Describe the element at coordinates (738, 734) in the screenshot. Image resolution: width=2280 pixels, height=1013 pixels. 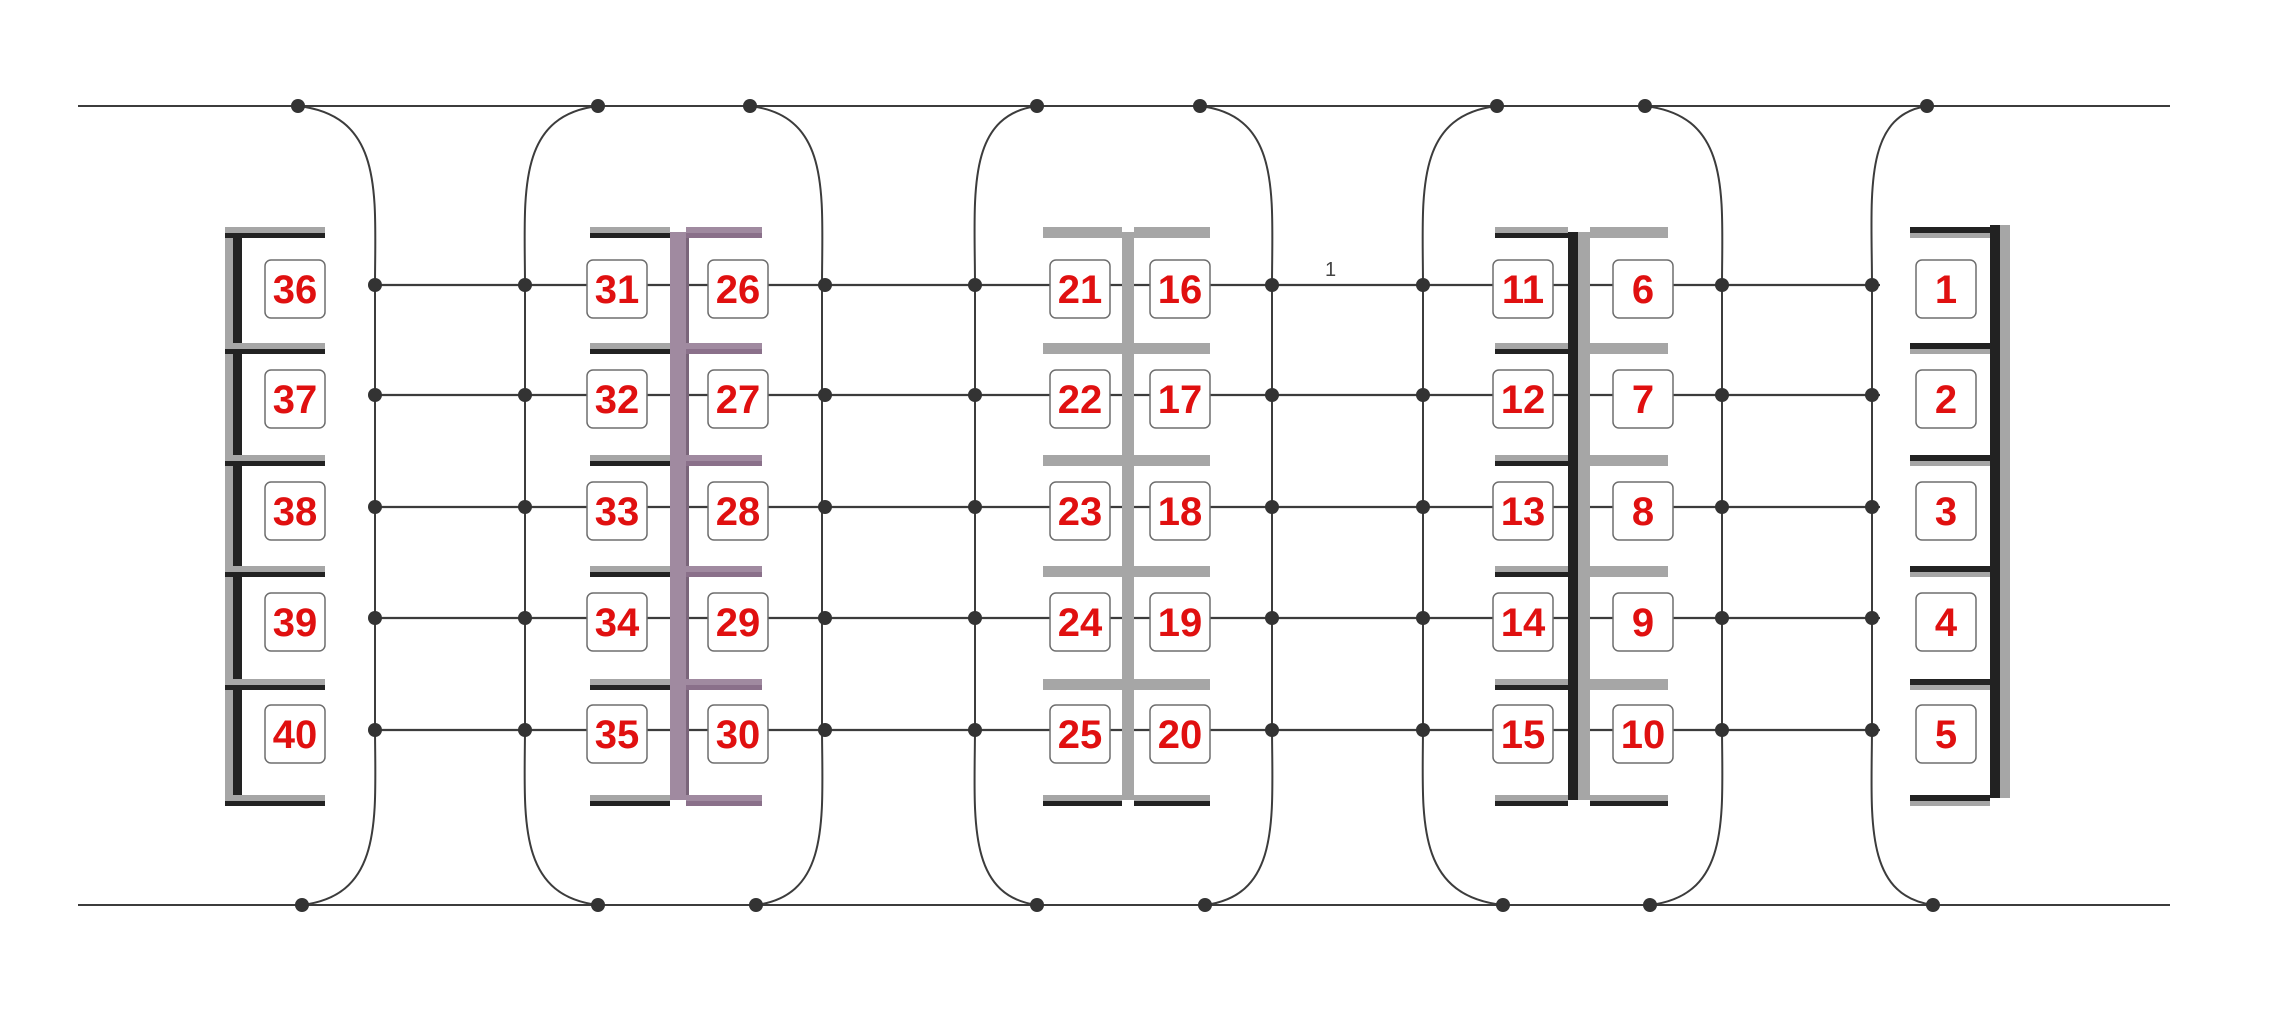
I see `slot-30-box` at that location.